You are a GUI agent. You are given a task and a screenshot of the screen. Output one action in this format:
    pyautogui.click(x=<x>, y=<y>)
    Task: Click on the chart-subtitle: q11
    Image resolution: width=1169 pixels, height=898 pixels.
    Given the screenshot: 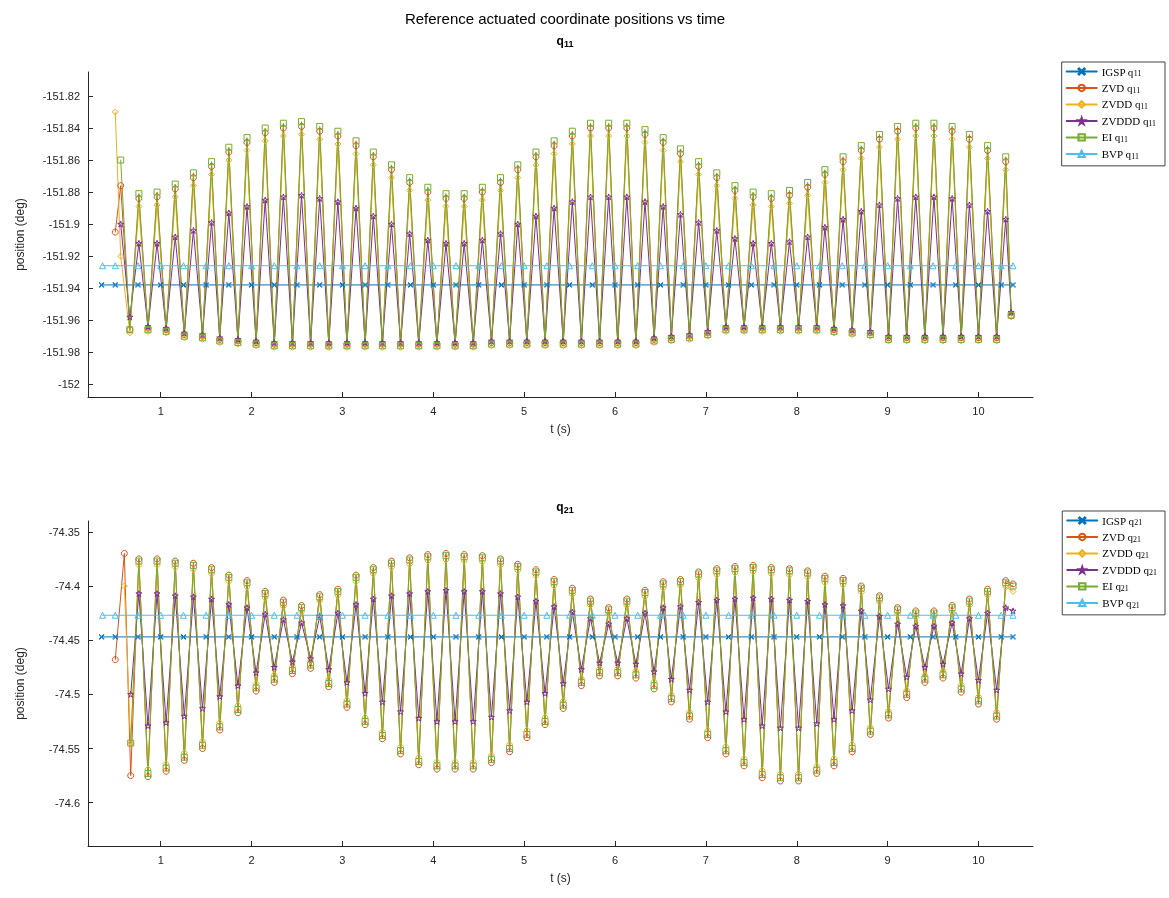 What is the action you would take?
    pyautogui.click(x=565, y=41)
    